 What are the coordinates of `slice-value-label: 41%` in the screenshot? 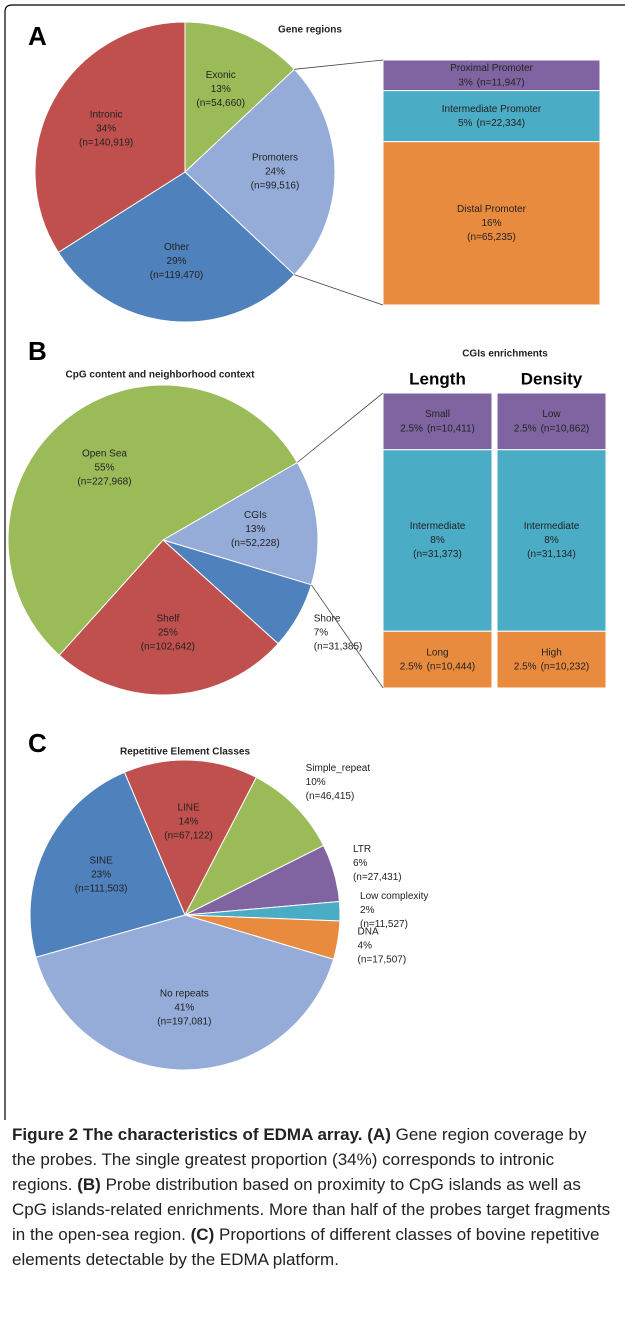 It's located at (184, 1008).